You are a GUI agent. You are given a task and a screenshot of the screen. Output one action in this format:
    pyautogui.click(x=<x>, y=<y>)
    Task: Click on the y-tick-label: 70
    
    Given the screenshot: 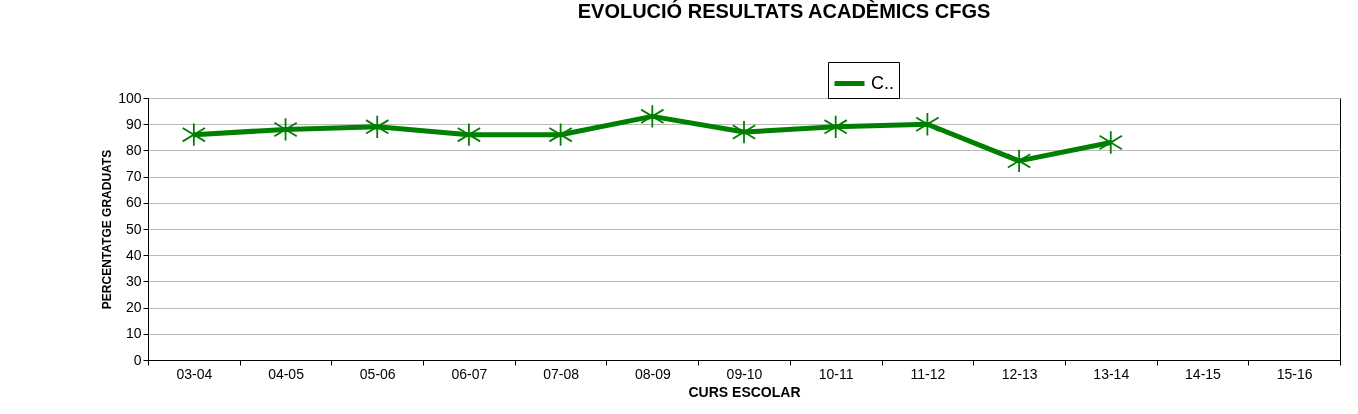 What is the action you would take?
    pyautogui.click(x=133, y=176)
    